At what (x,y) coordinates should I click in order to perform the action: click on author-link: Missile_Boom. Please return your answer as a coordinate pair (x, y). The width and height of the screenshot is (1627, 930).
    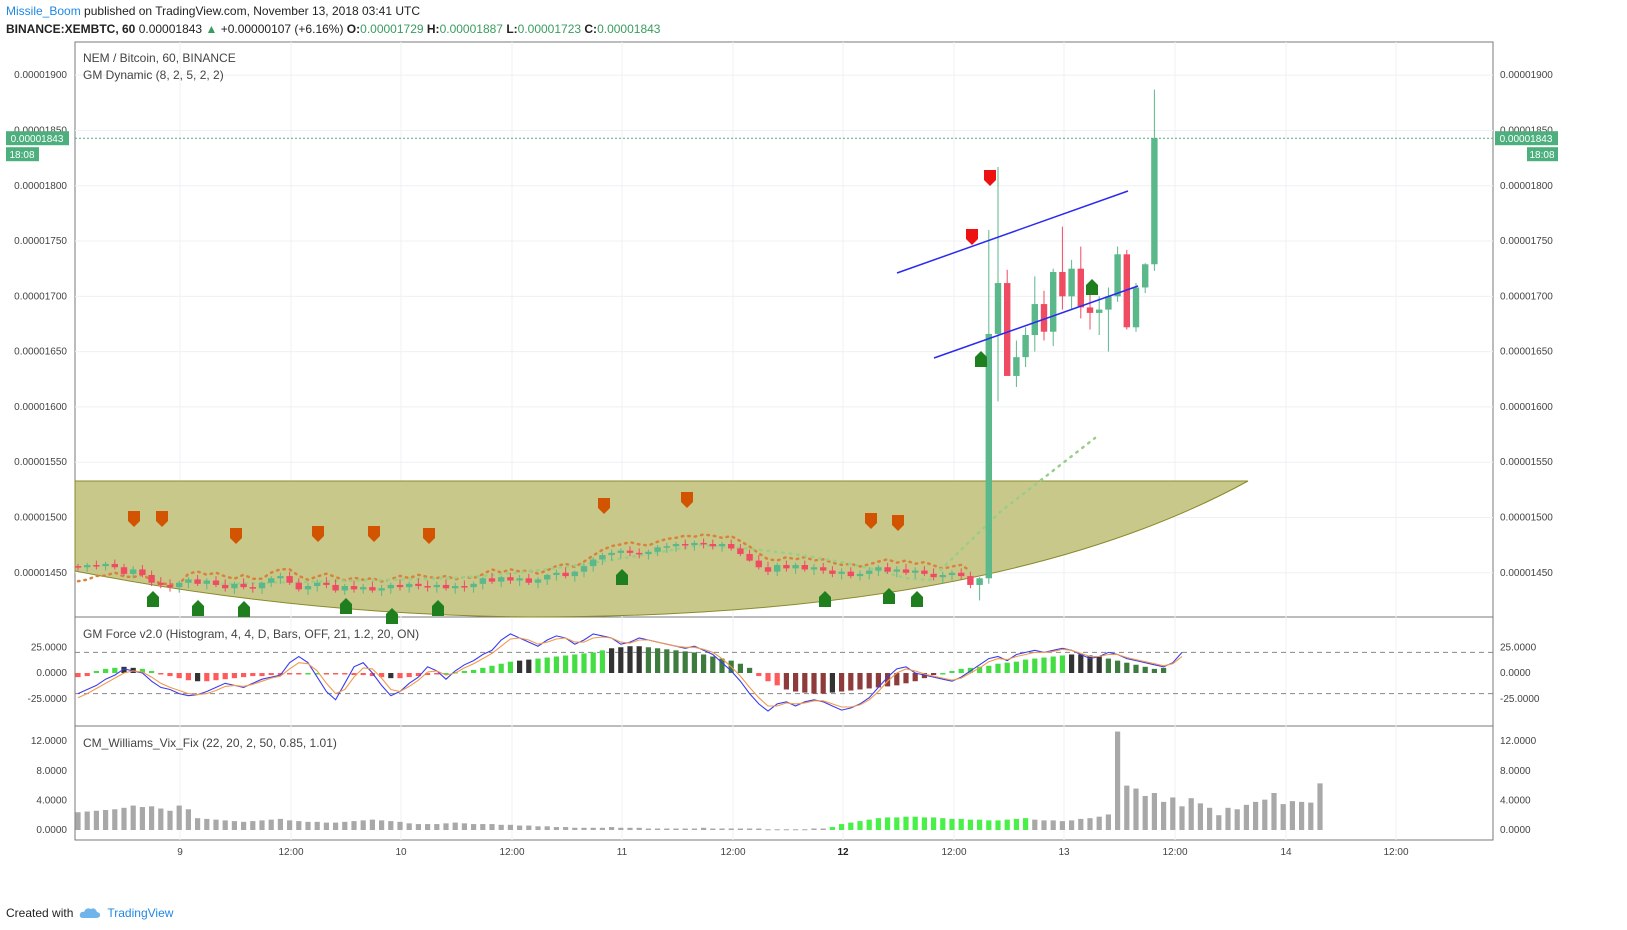
    Looking at the image, I should click on (43, 11).